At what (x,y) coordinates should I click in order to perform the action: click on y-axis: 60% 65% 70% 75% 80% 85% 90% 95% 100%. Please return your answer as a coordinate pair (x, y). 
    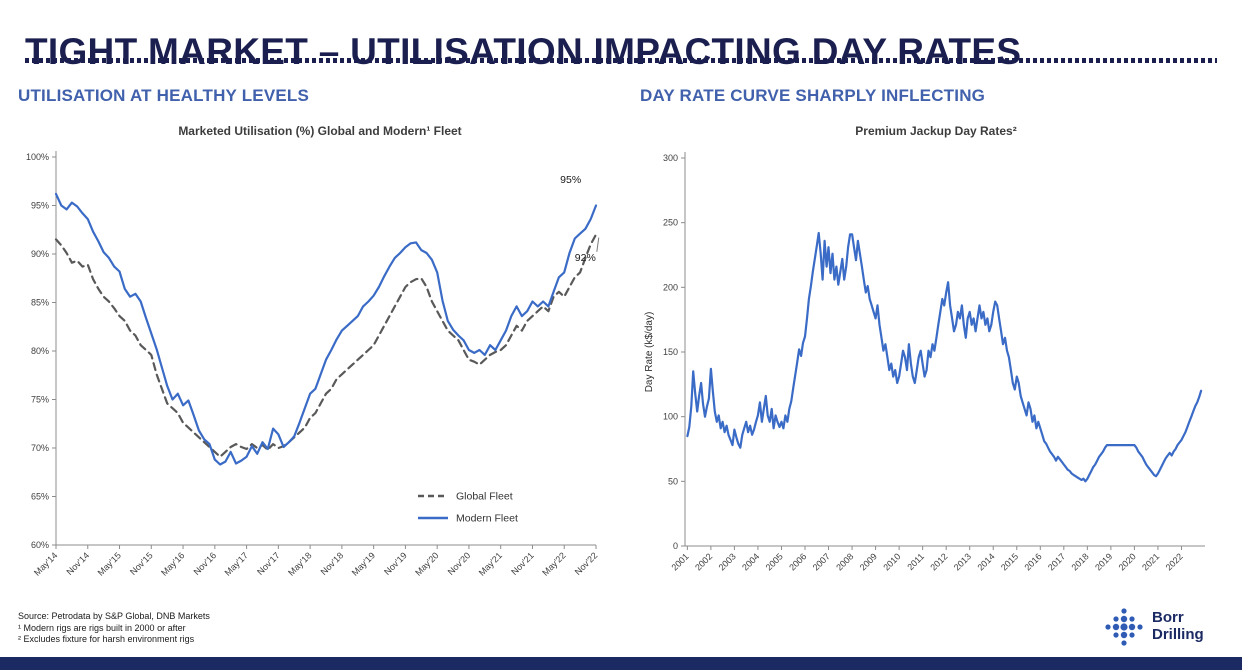
    Looking at the image, I should click on (41, 351).